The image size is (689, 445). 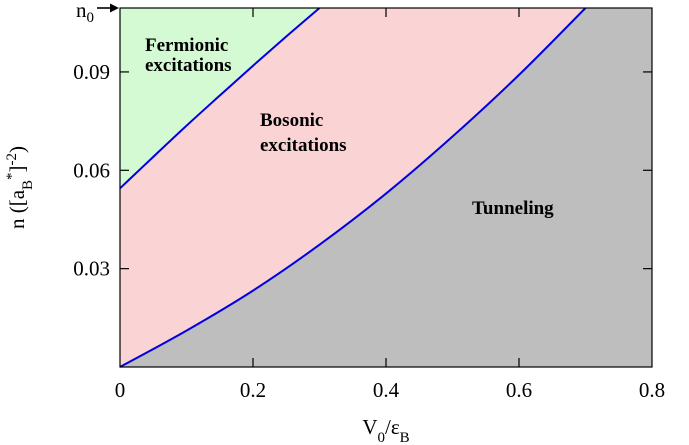 I want to click on fermionic-label-line2: excitations, so click(x=188, y=65).